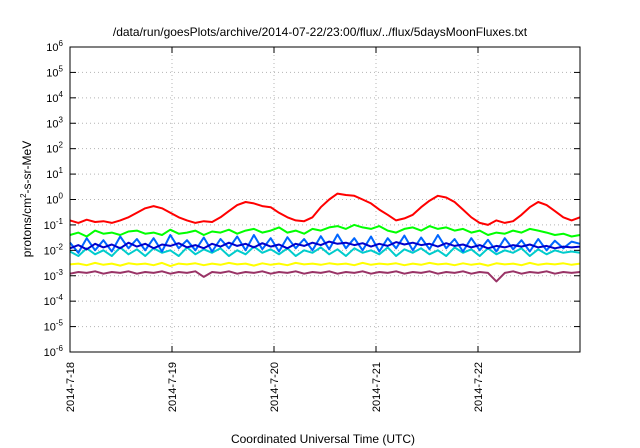 The height and width of the screenshot is (448, 640). I want to click on y-axis-label: protons/cm2-s-sr-MeV, so click(26, 199).